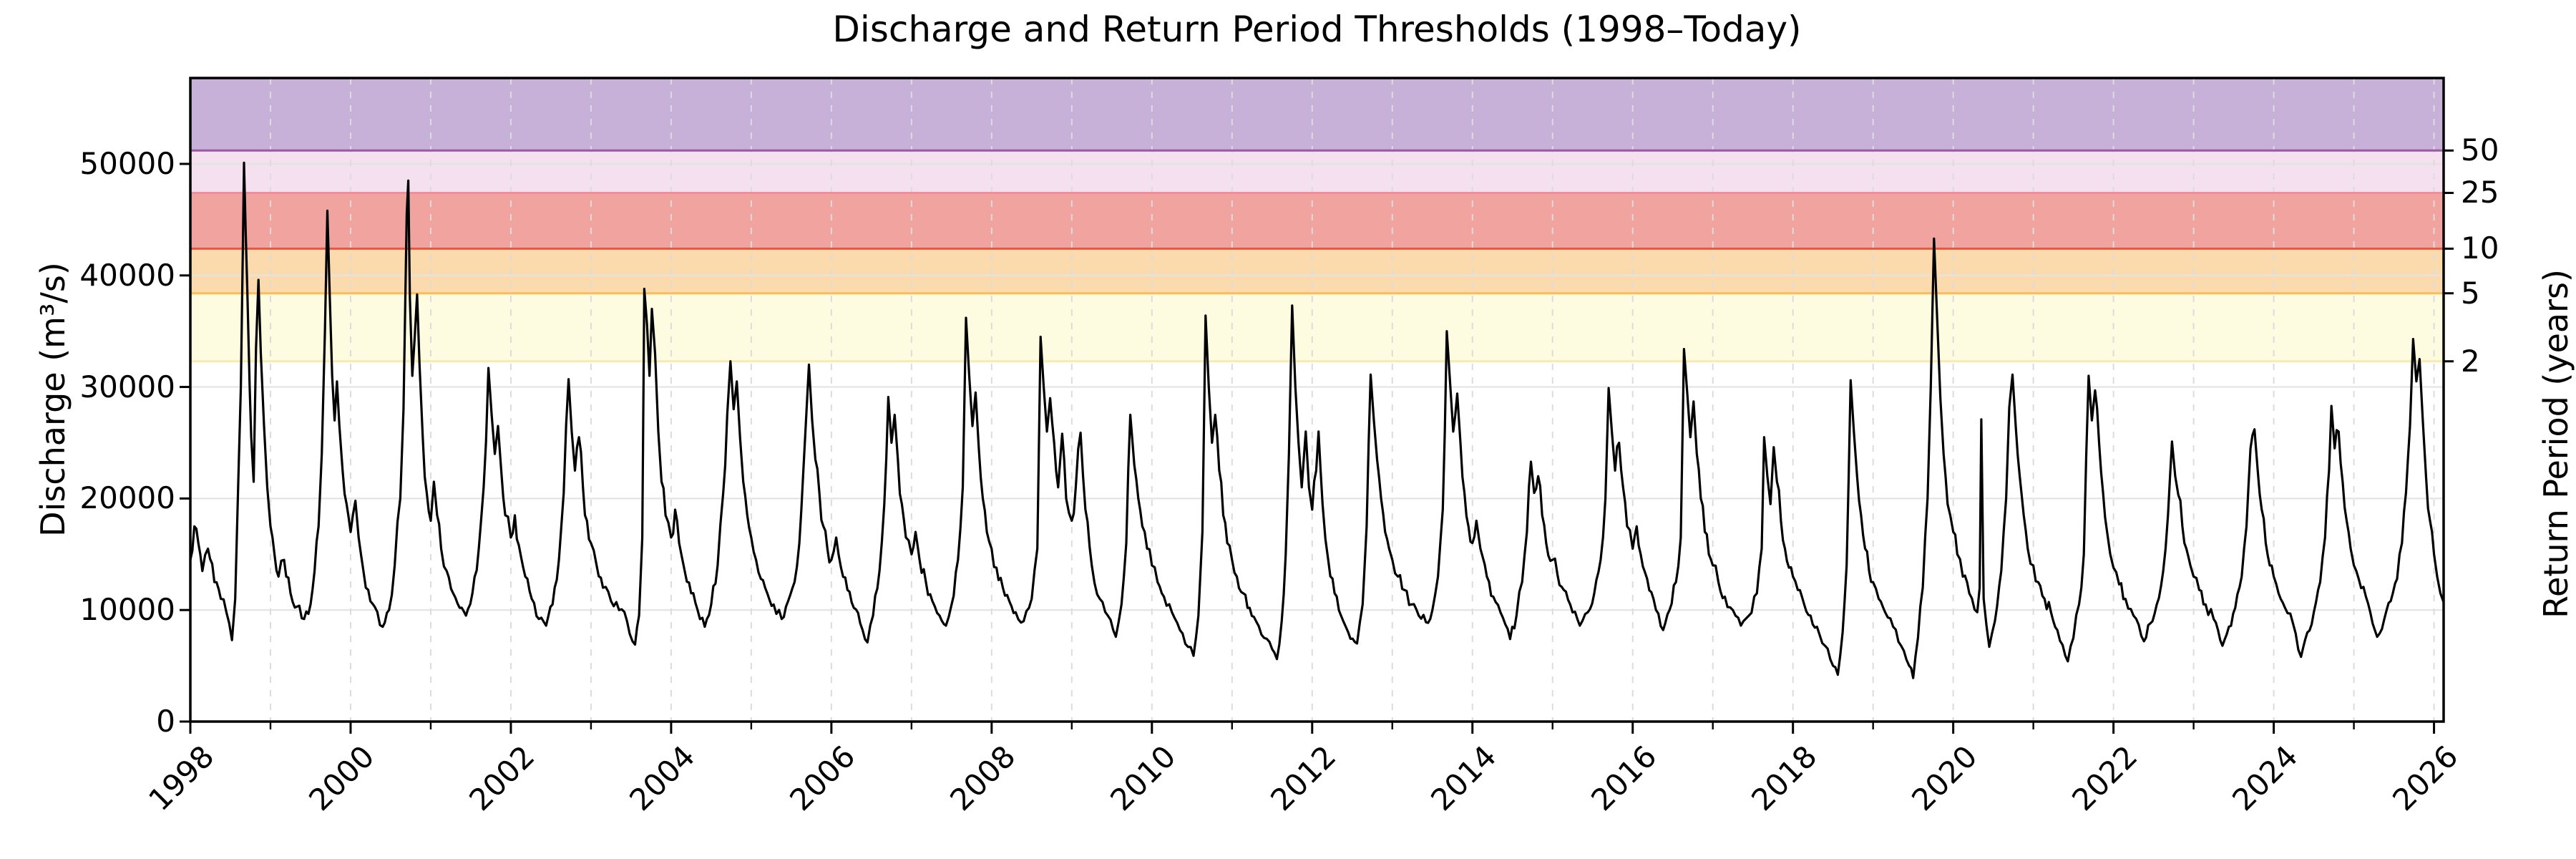 The image size is (2576, 859). I want to click on y-axis-tick-label: 10000, so click(127, 610).